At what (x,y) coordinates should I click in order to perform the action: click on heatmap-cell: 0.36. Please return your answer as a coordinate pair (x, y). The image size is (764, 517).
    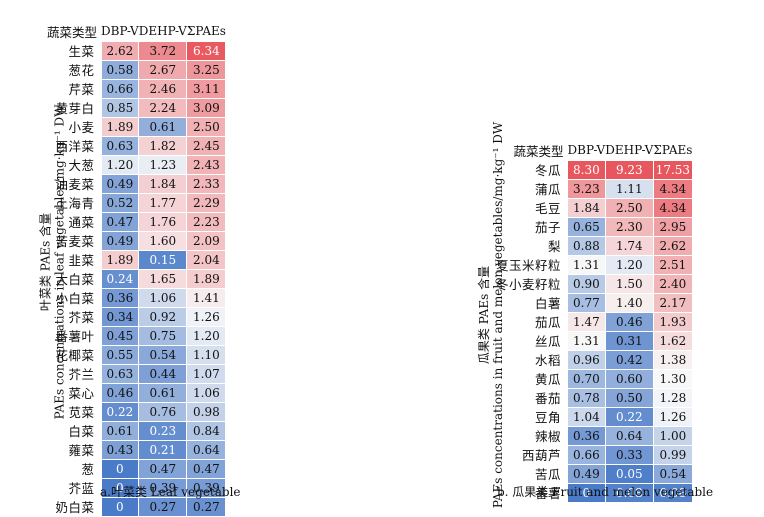
    Looking at the image, I should click on (120, 297).